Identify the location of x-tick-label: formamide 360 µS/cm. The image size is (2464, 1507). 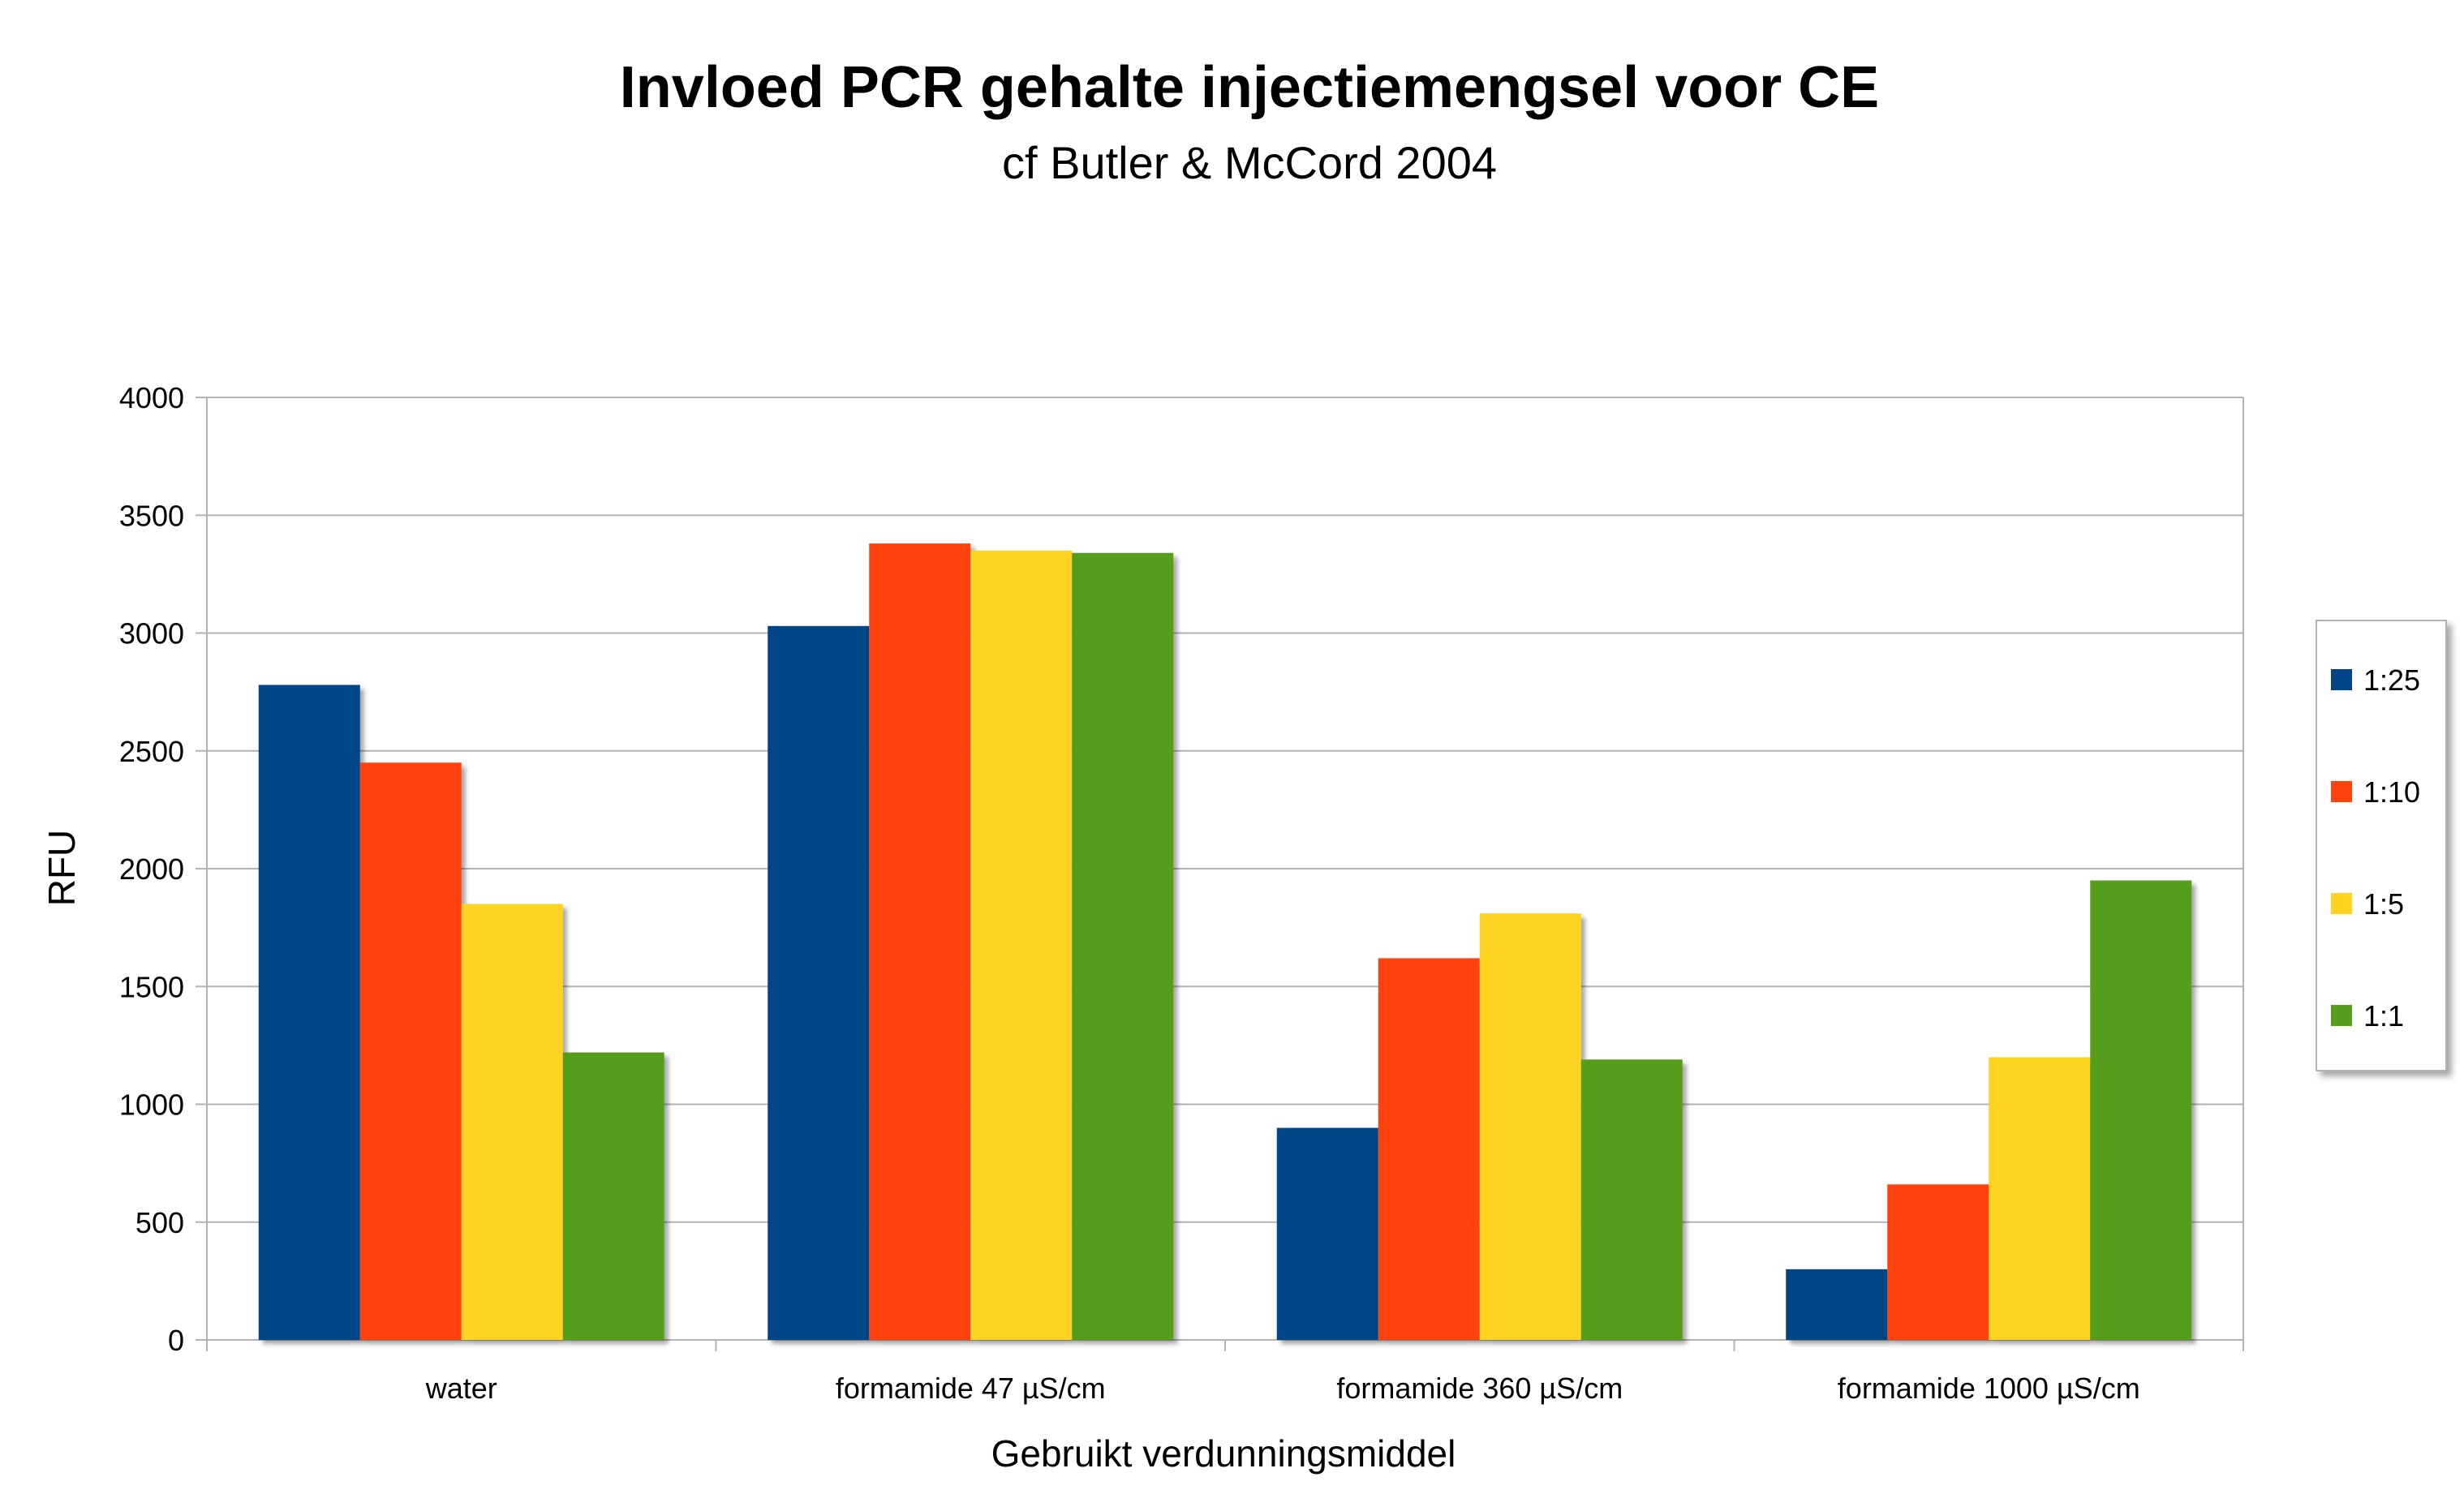
(1479, 1388).